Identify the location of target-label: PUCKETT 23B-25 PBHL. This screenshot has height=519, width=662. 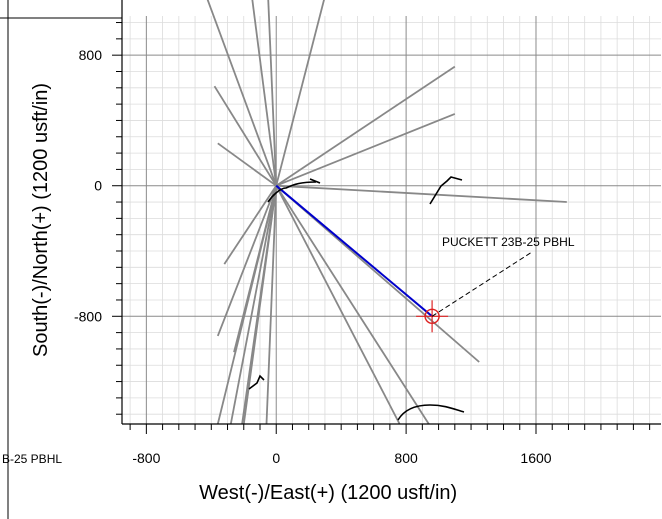
(508, 242).